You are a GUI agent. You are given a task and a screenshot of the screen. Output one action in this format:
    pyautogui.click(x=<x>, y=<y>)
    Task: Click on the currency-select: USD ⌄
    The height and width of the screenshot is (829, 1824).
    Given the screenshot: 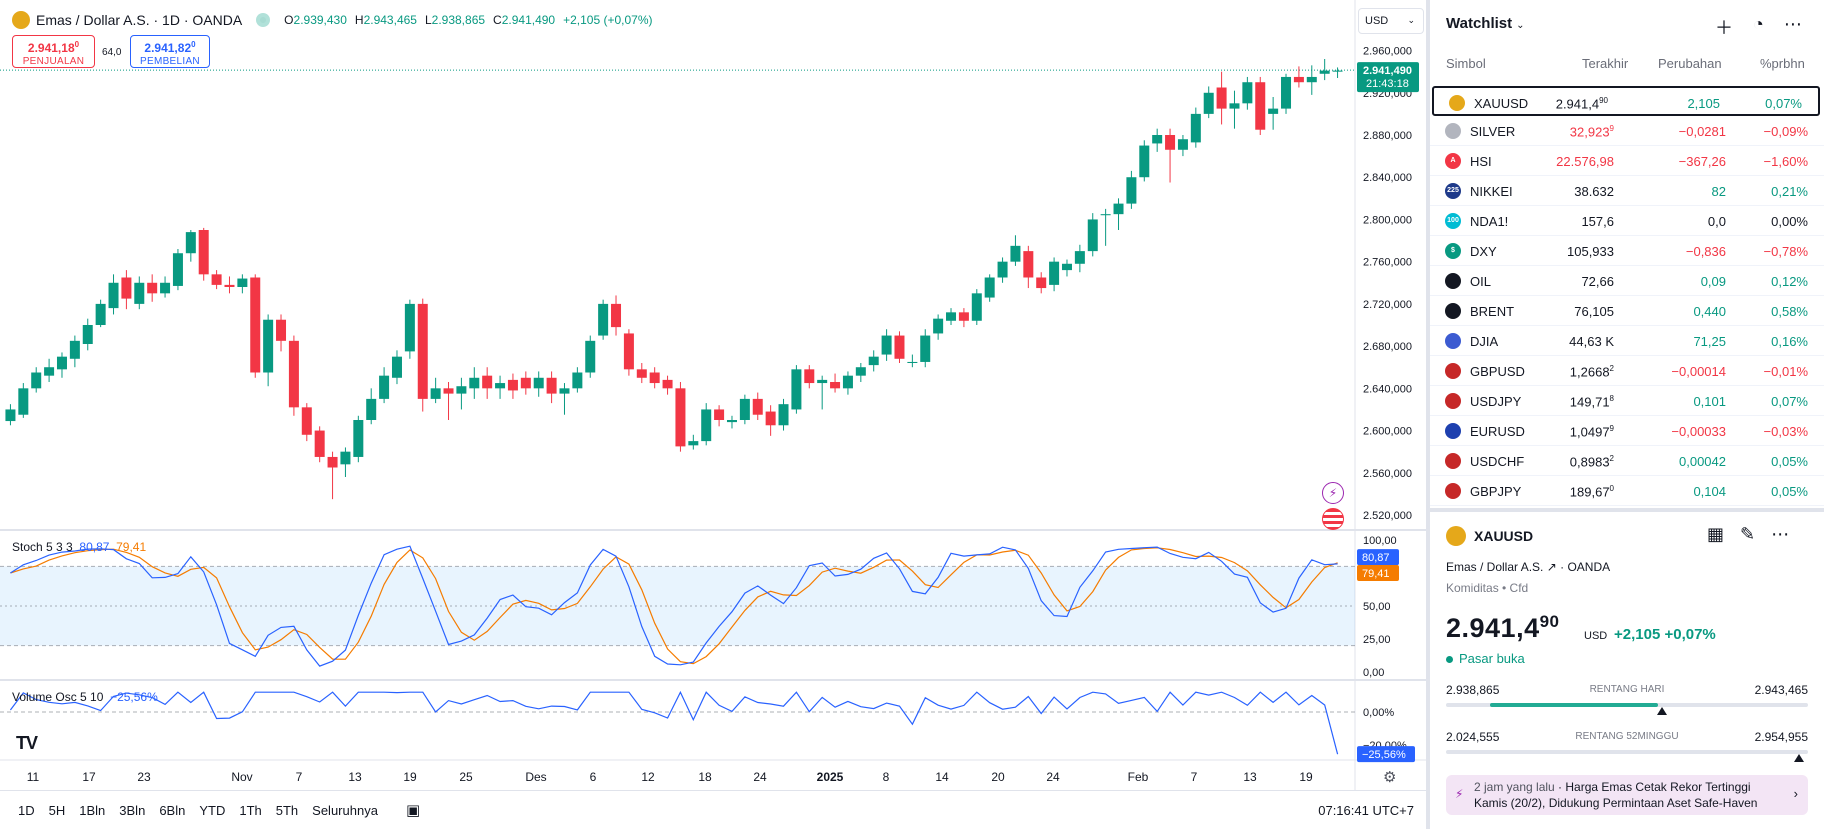 What is the action you would take?
    pyautogui.click(x=1391, y=21)
    